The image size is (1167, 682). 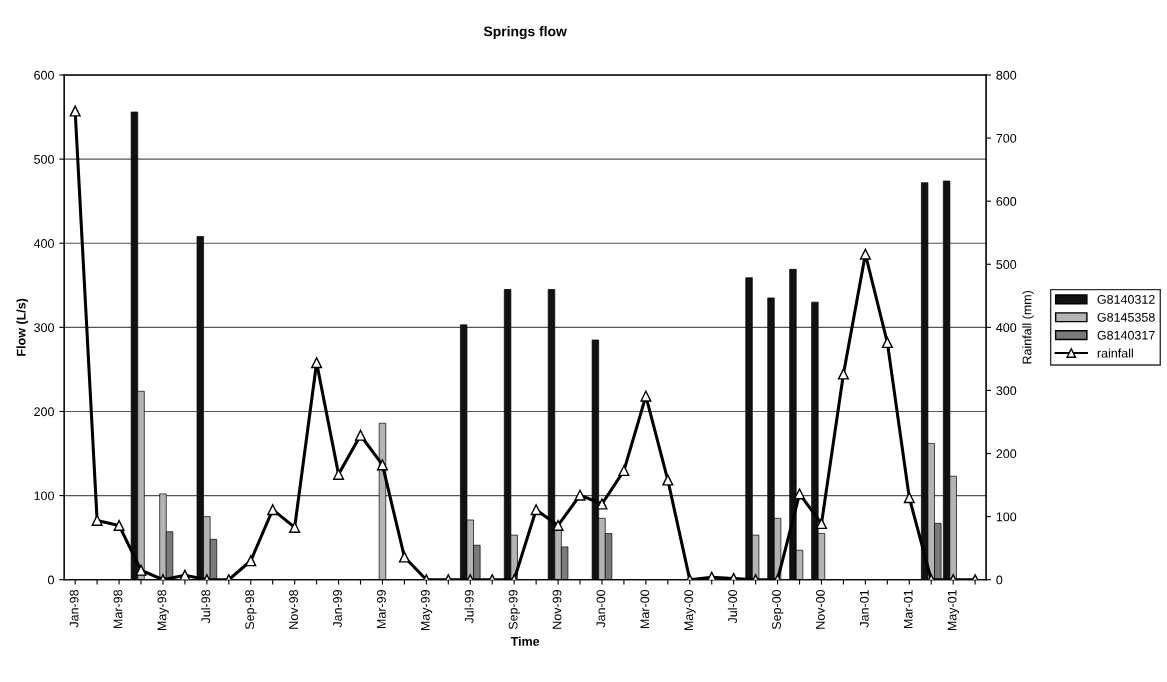 I want to click on chart-title: Springs flow, so click(x=525, y=33).